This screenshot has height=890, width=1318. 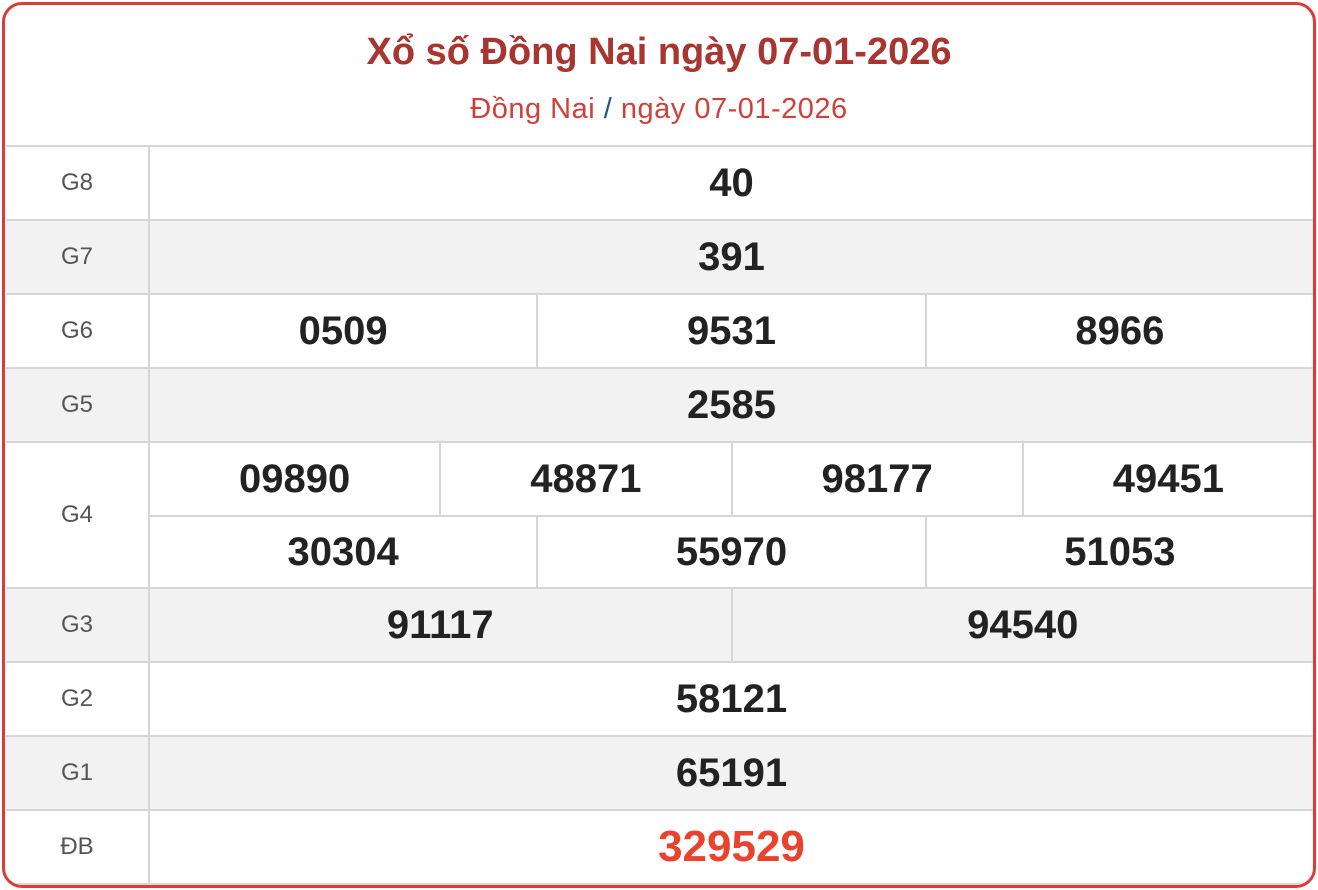 I want to click on prize-label: G2, so click(x=78, y=699).